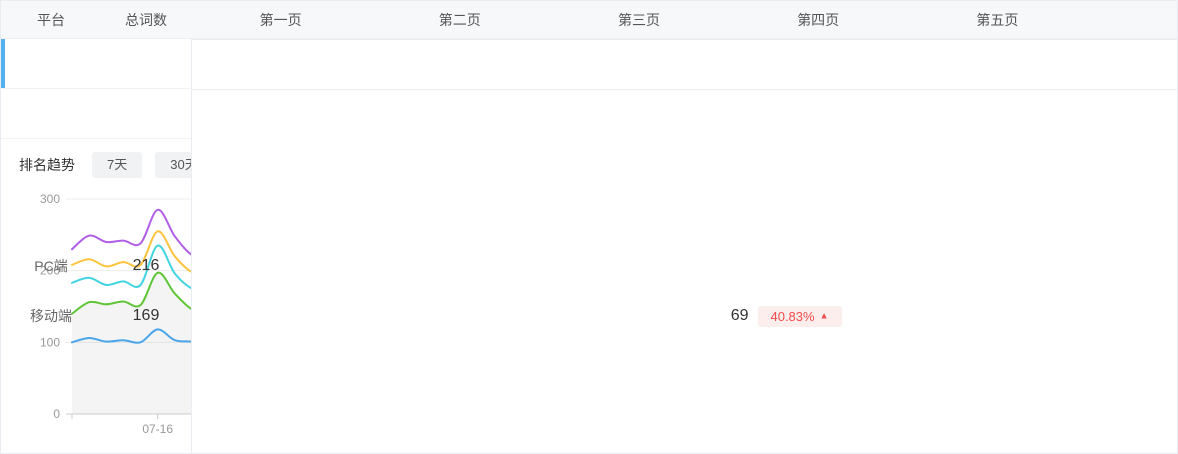 The image size is (1178, 454). What do you see at coordinates (51, 19) in the screenshot?
I see `col-header-platform: 平台` at bounding box center [51, 19].